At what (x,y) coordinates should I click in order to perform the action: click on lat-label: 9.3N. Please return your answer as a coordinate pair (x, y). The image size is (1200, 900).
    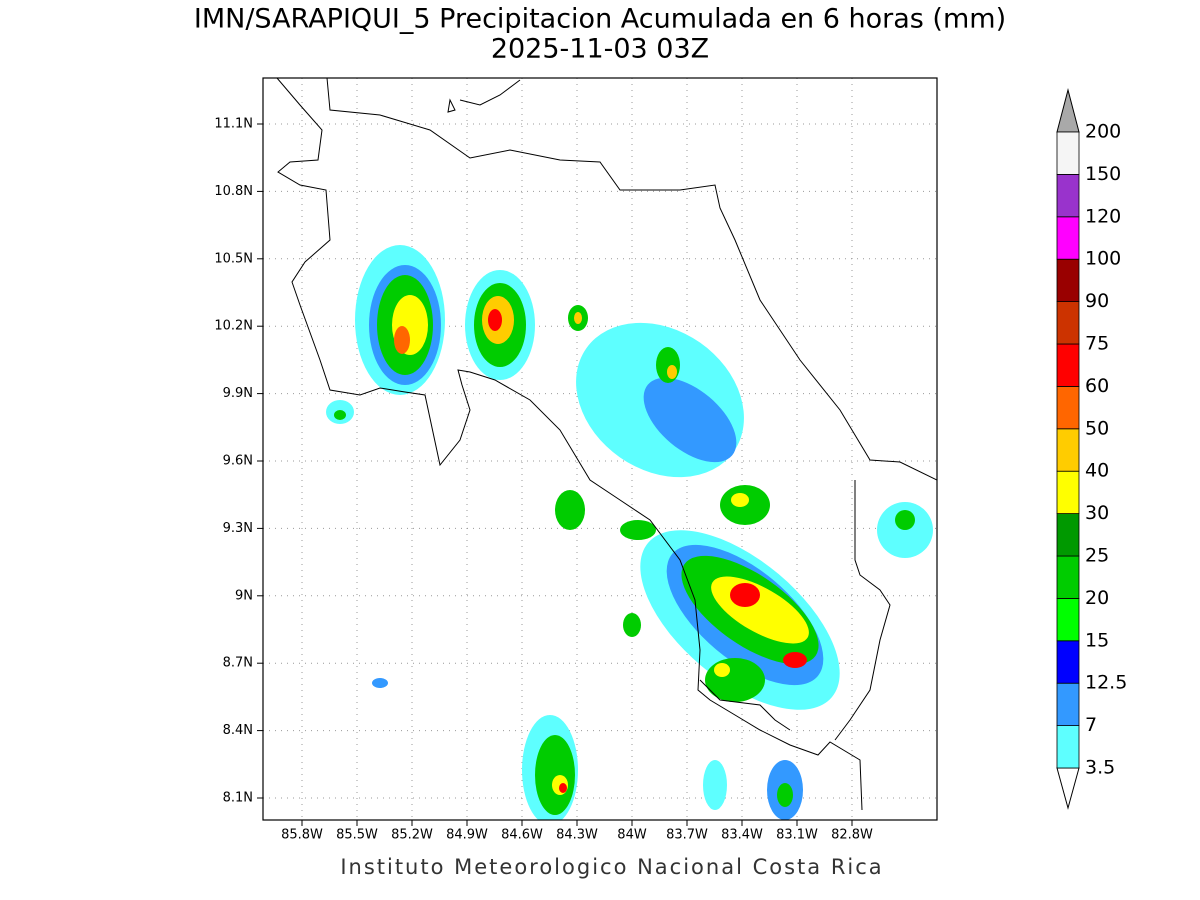
    Looking at the image, I should click on (238, 528).